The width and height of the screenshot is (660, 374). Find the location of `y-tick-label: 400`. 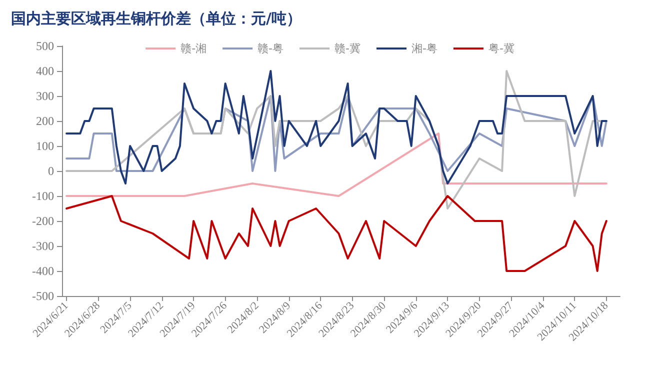

y-tick-label: 400 is located at coordinates (45, 71).